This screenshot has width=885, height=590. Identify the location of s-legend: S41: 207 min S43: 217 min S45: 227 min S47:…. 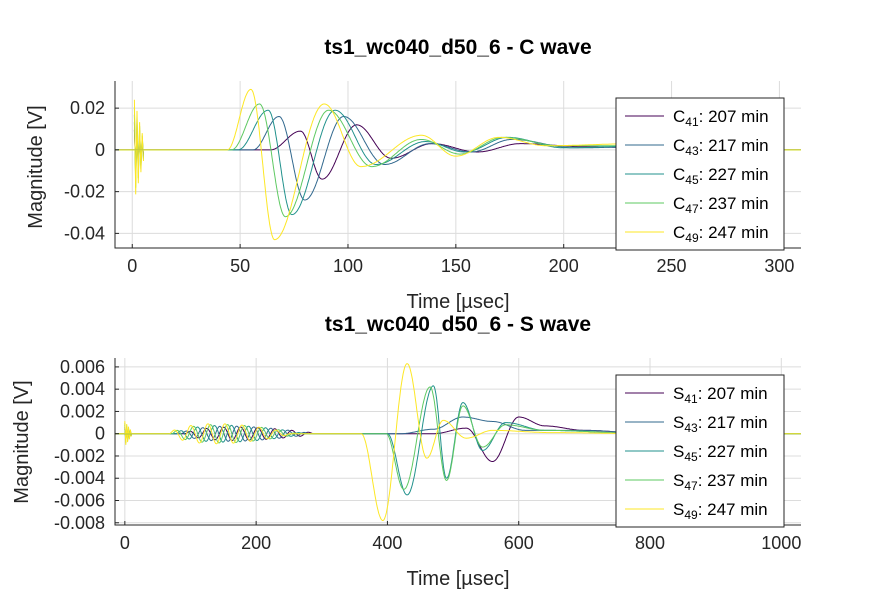
(700, 451).